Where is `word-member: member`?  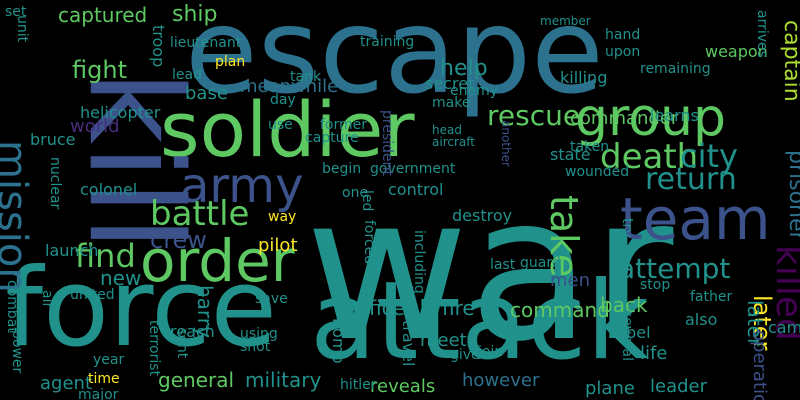
word-member: member is located at coordinates (565, 21).